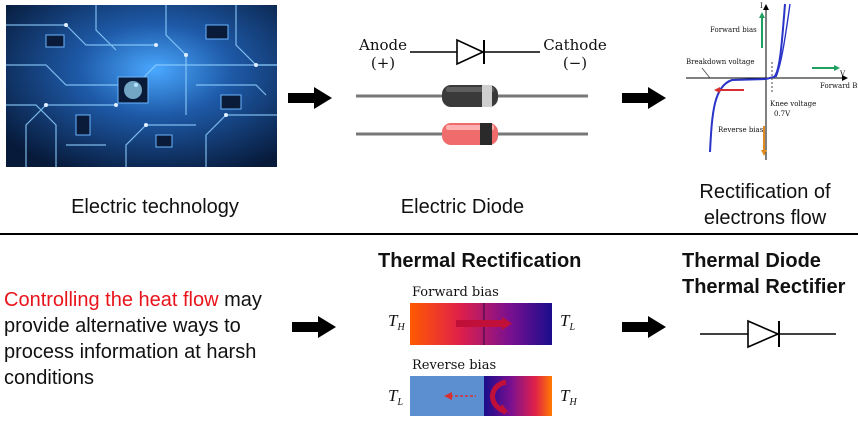  What do you see at coordinates (568, 322) in the screenshot?
I see `forward-tl-label: TL` at bounding box center [568, 322].